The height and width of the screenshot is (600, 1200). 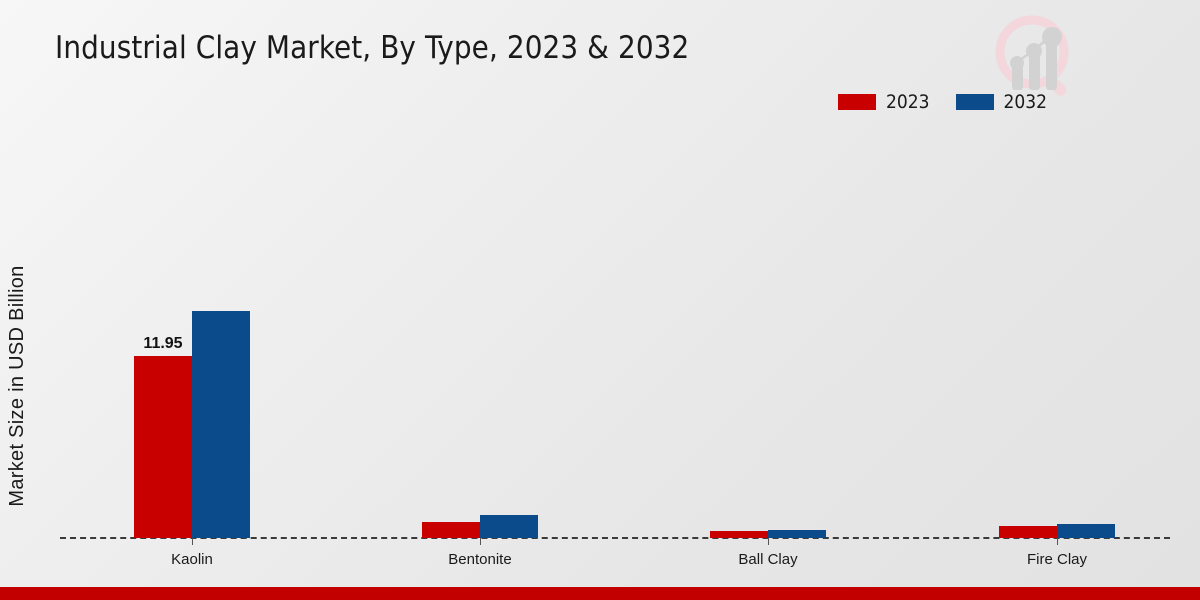 I want to click on bar-group-kaolin: 11.95, so click(x=192, y=408).